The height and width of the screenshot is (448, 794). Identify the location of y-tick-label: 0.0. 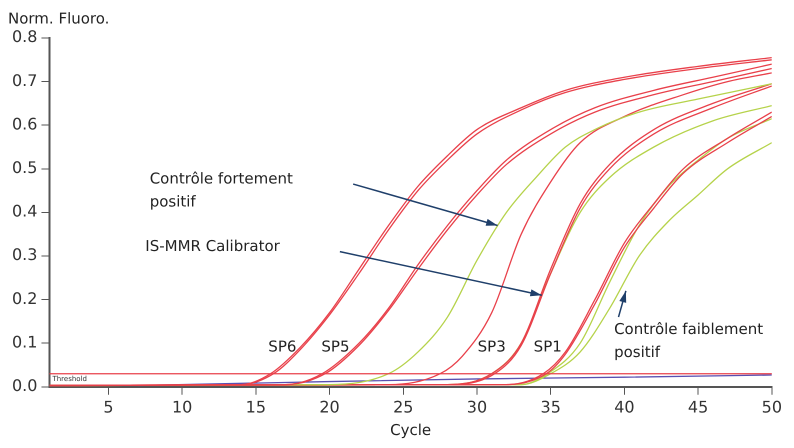
(25, 385).